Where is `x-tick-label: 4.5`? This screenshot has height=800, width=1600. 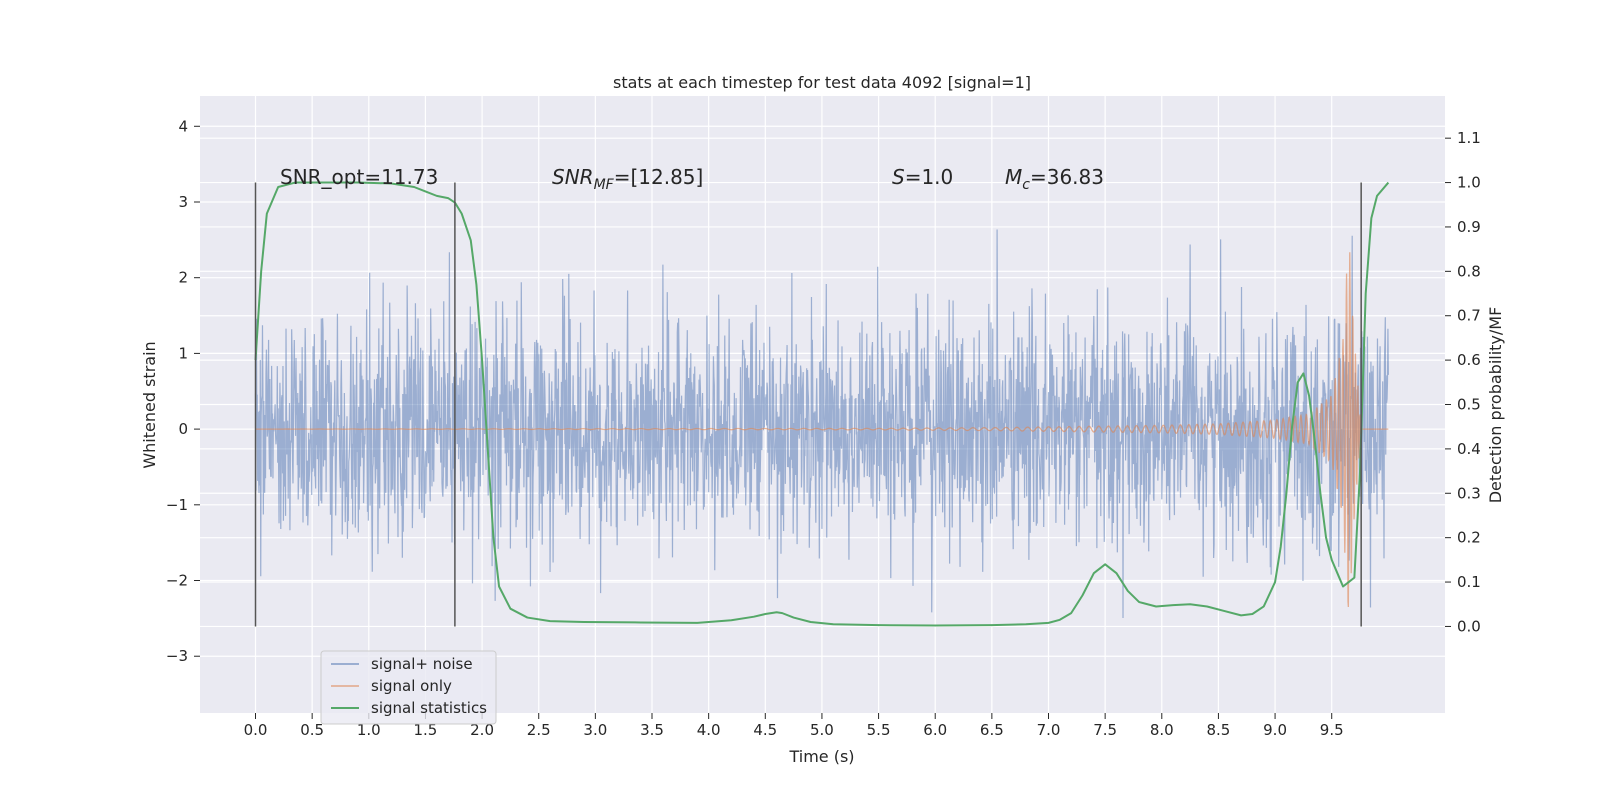 x-tick-label: 4.5 is located at coordinates (765, 730).